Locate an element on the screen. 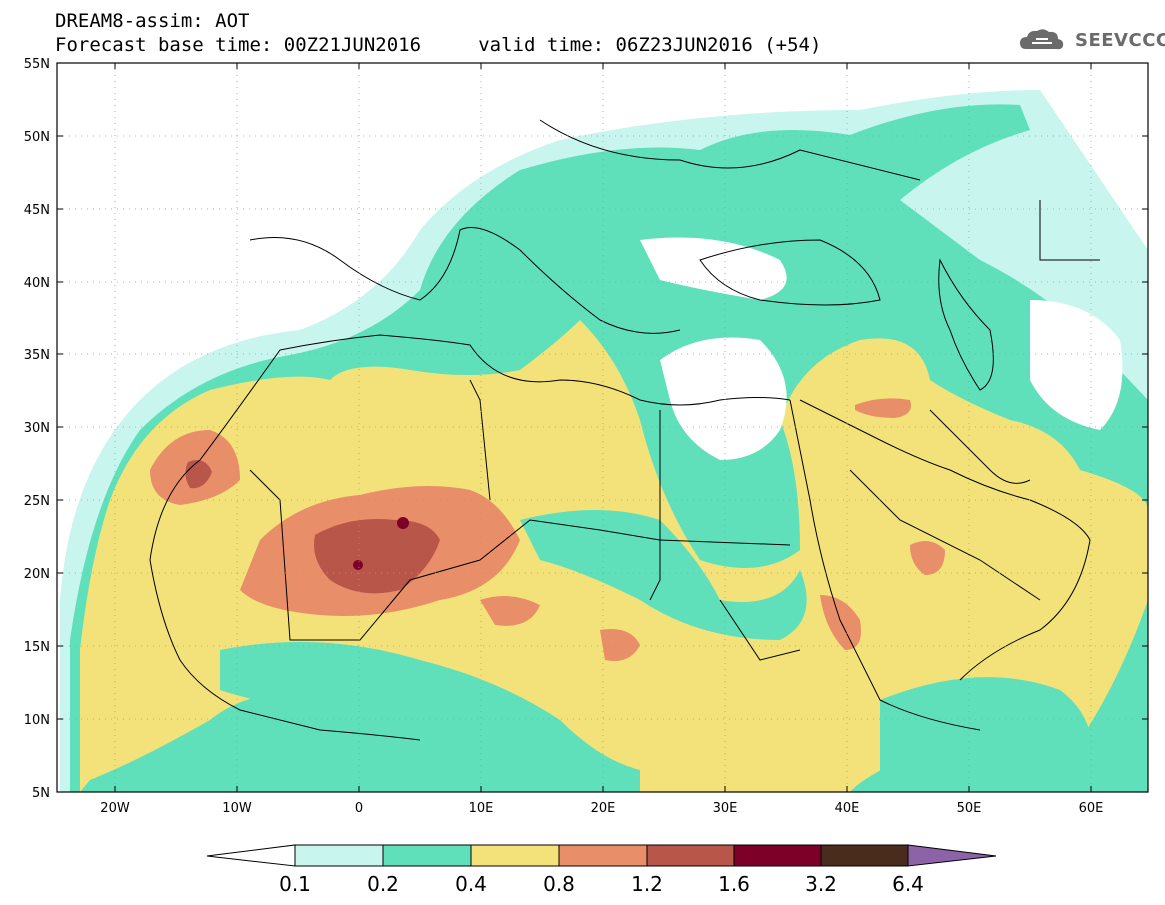 The image size is (1165, 905). coastline-north-africa is located at coordinates (470, 447).